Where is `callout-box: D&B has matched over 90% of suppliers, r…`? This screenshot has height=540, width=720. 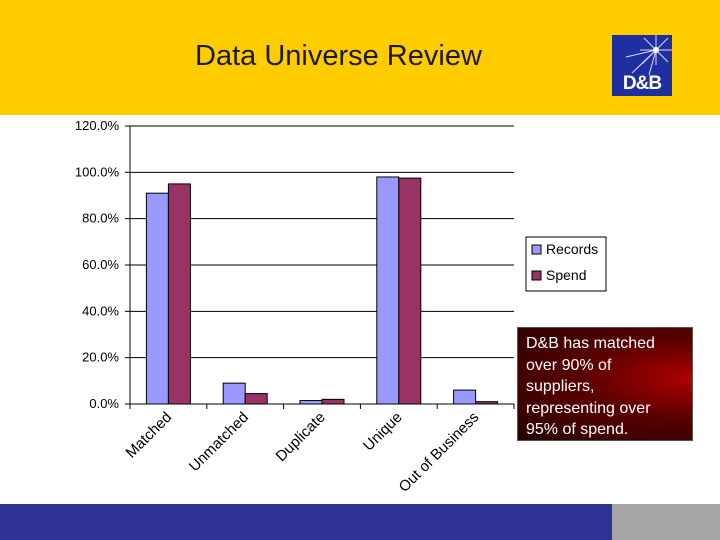
callout-box: D&B has matched over 90% of suppliers, r… is located at coordinates (605, 384).